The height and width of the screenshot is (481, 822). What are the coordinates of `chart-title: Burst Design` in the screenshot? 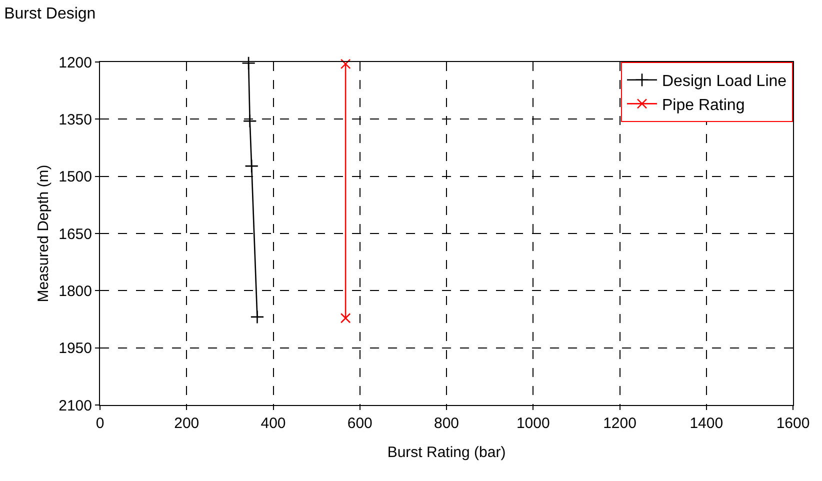 It's located at (50, 13).